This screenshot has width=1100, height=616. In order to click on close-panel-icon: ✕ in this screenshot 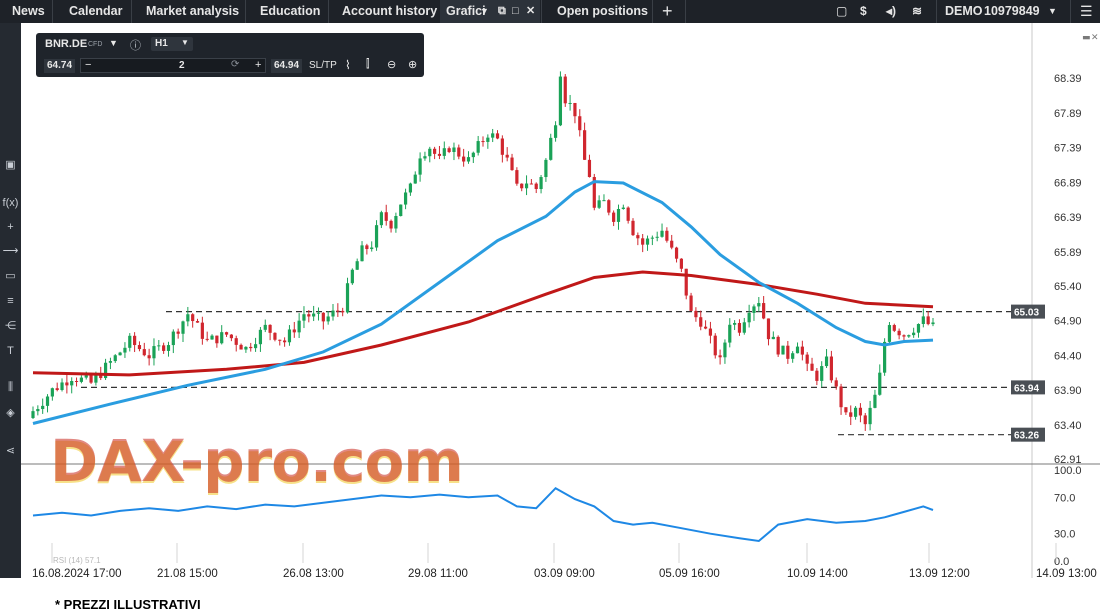, I will do `click(1095, 38)`.